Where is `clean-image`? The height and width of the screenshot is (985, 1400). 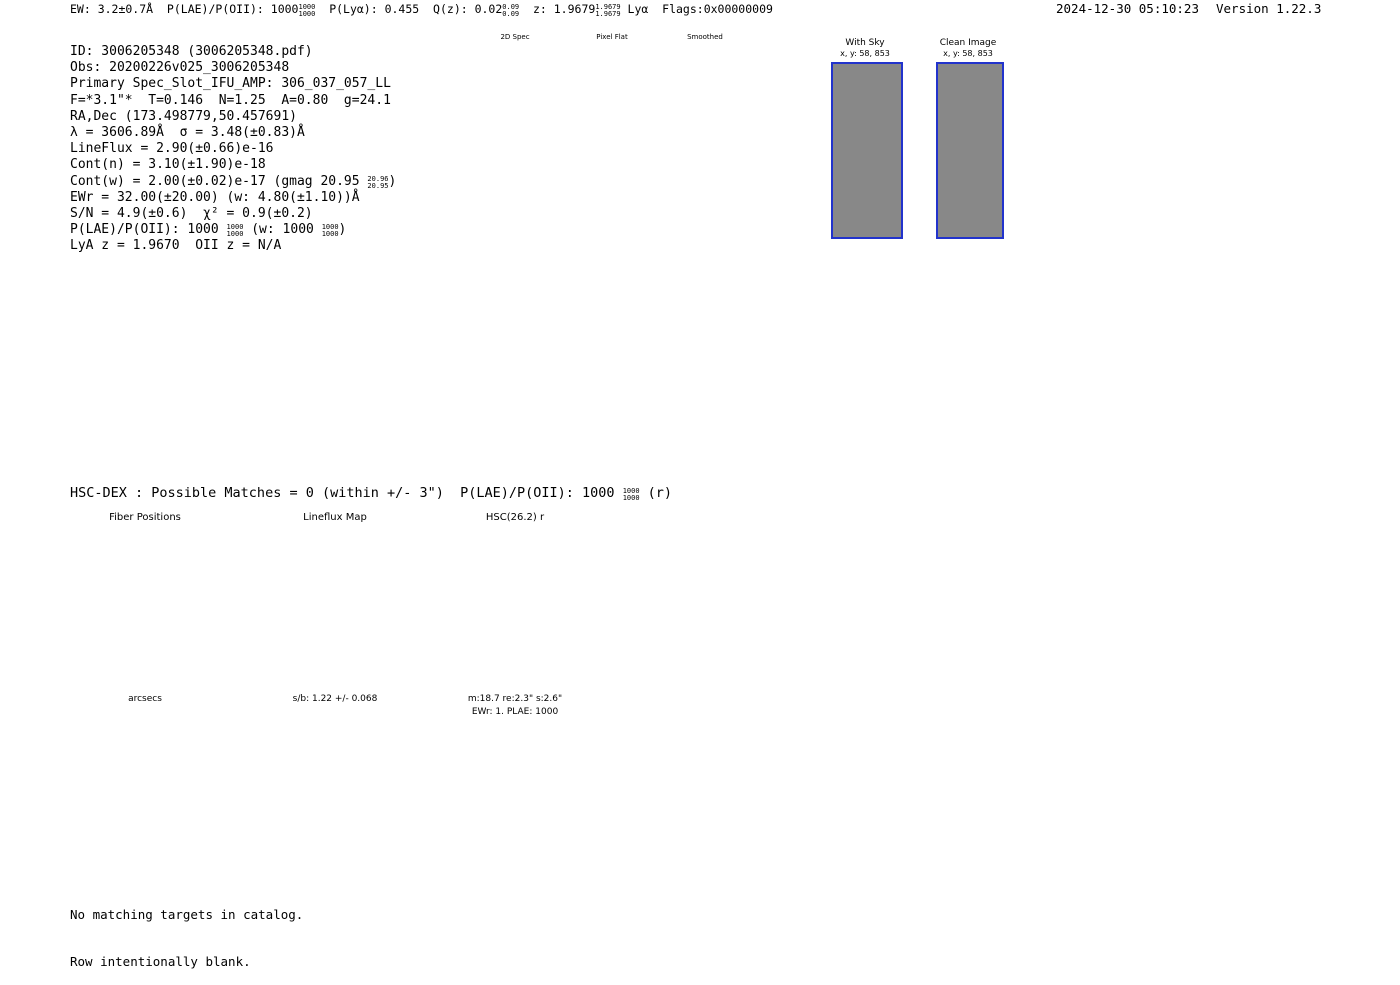
clean-image is located at coordinates (970, 150).